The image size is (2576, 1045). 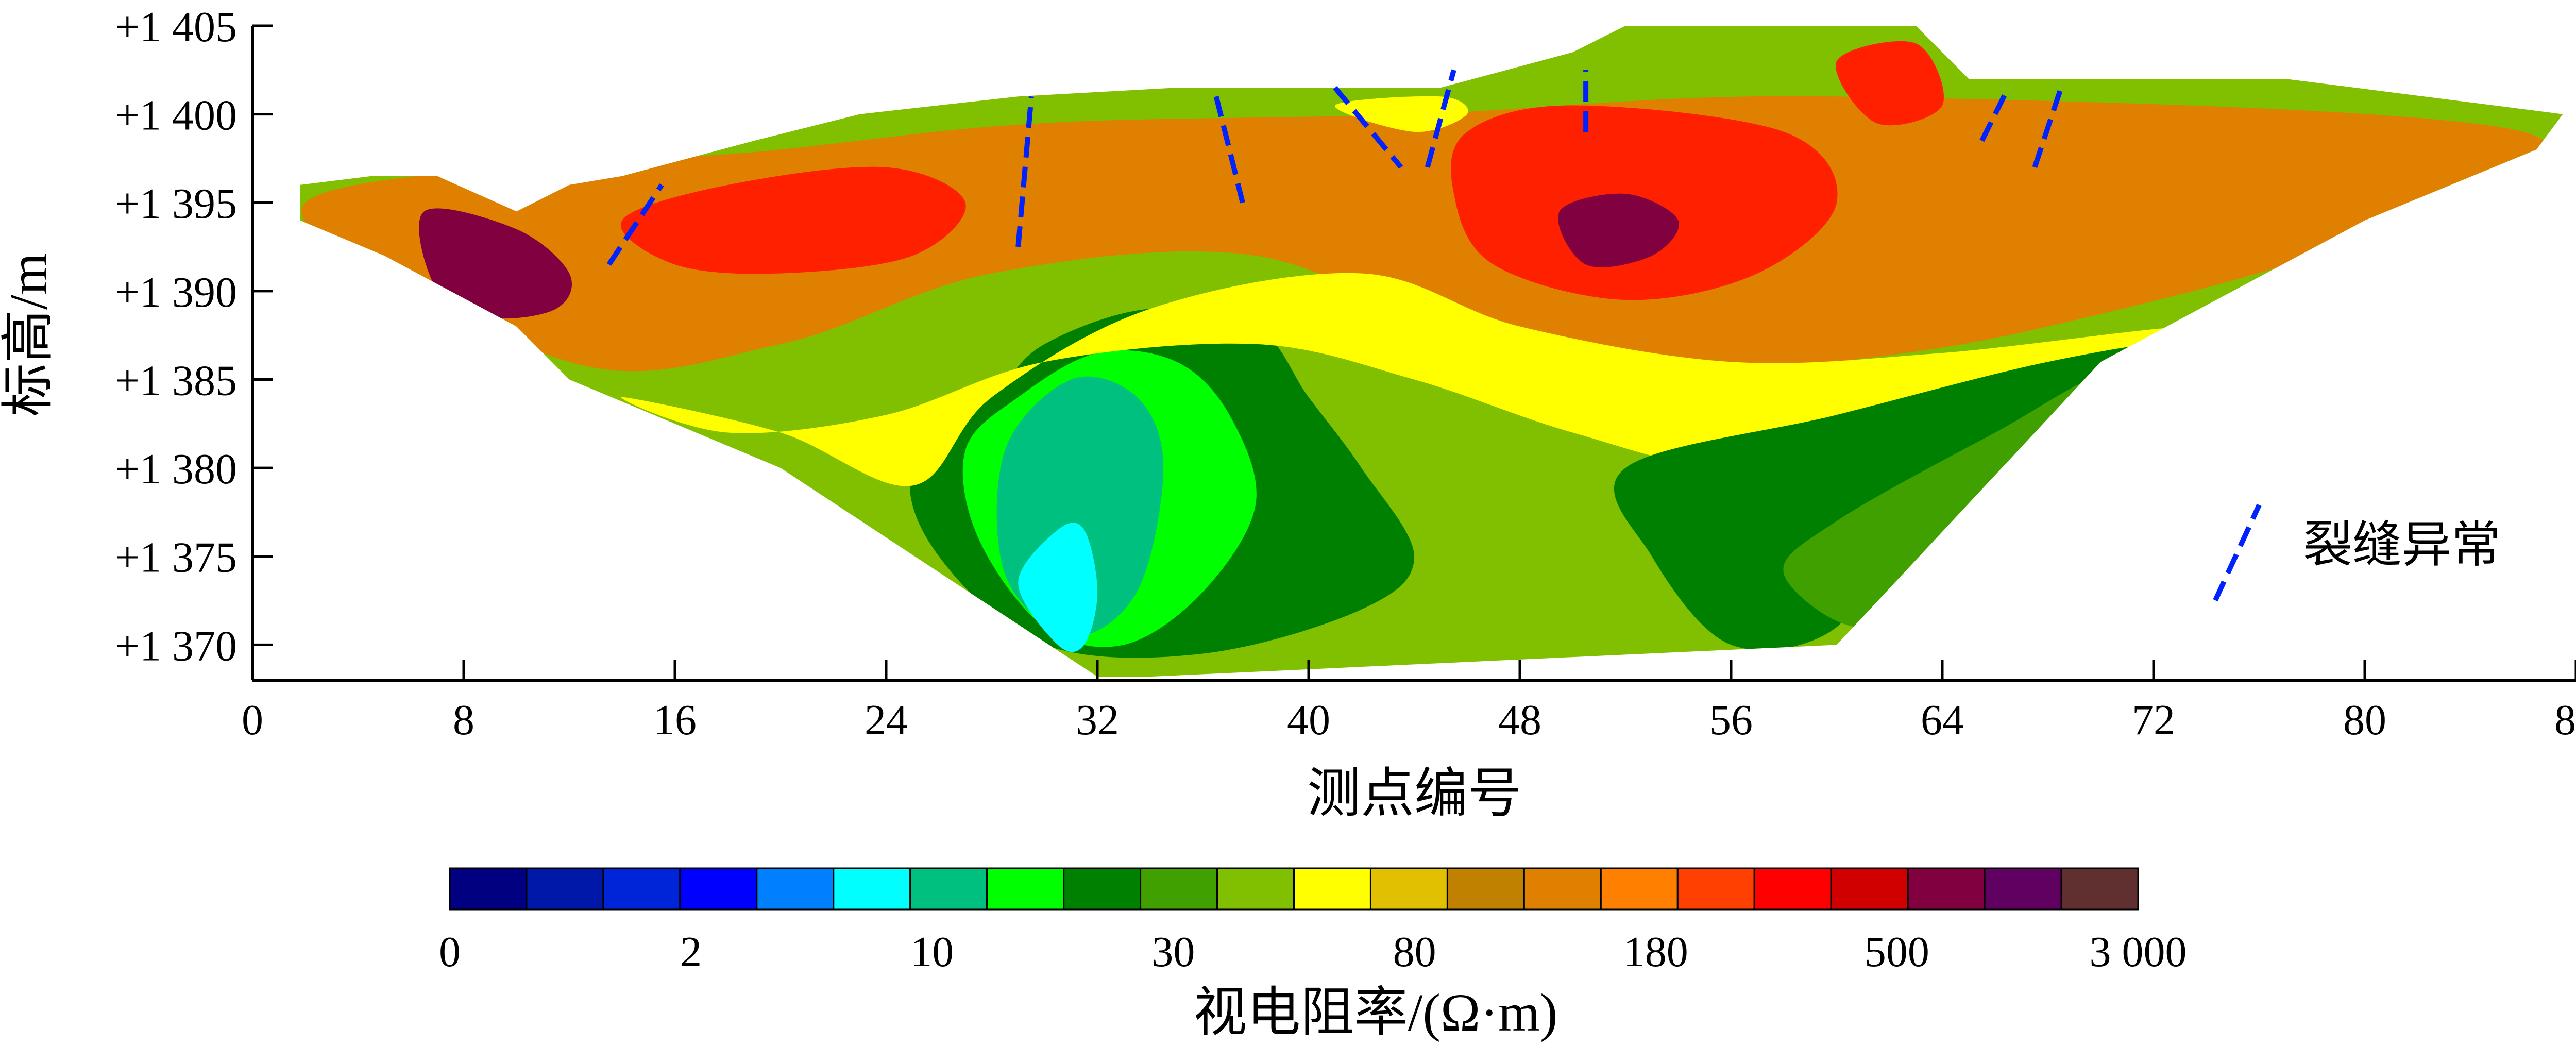 I want to click on crack-anomalies, so click(x=1335, y=167).